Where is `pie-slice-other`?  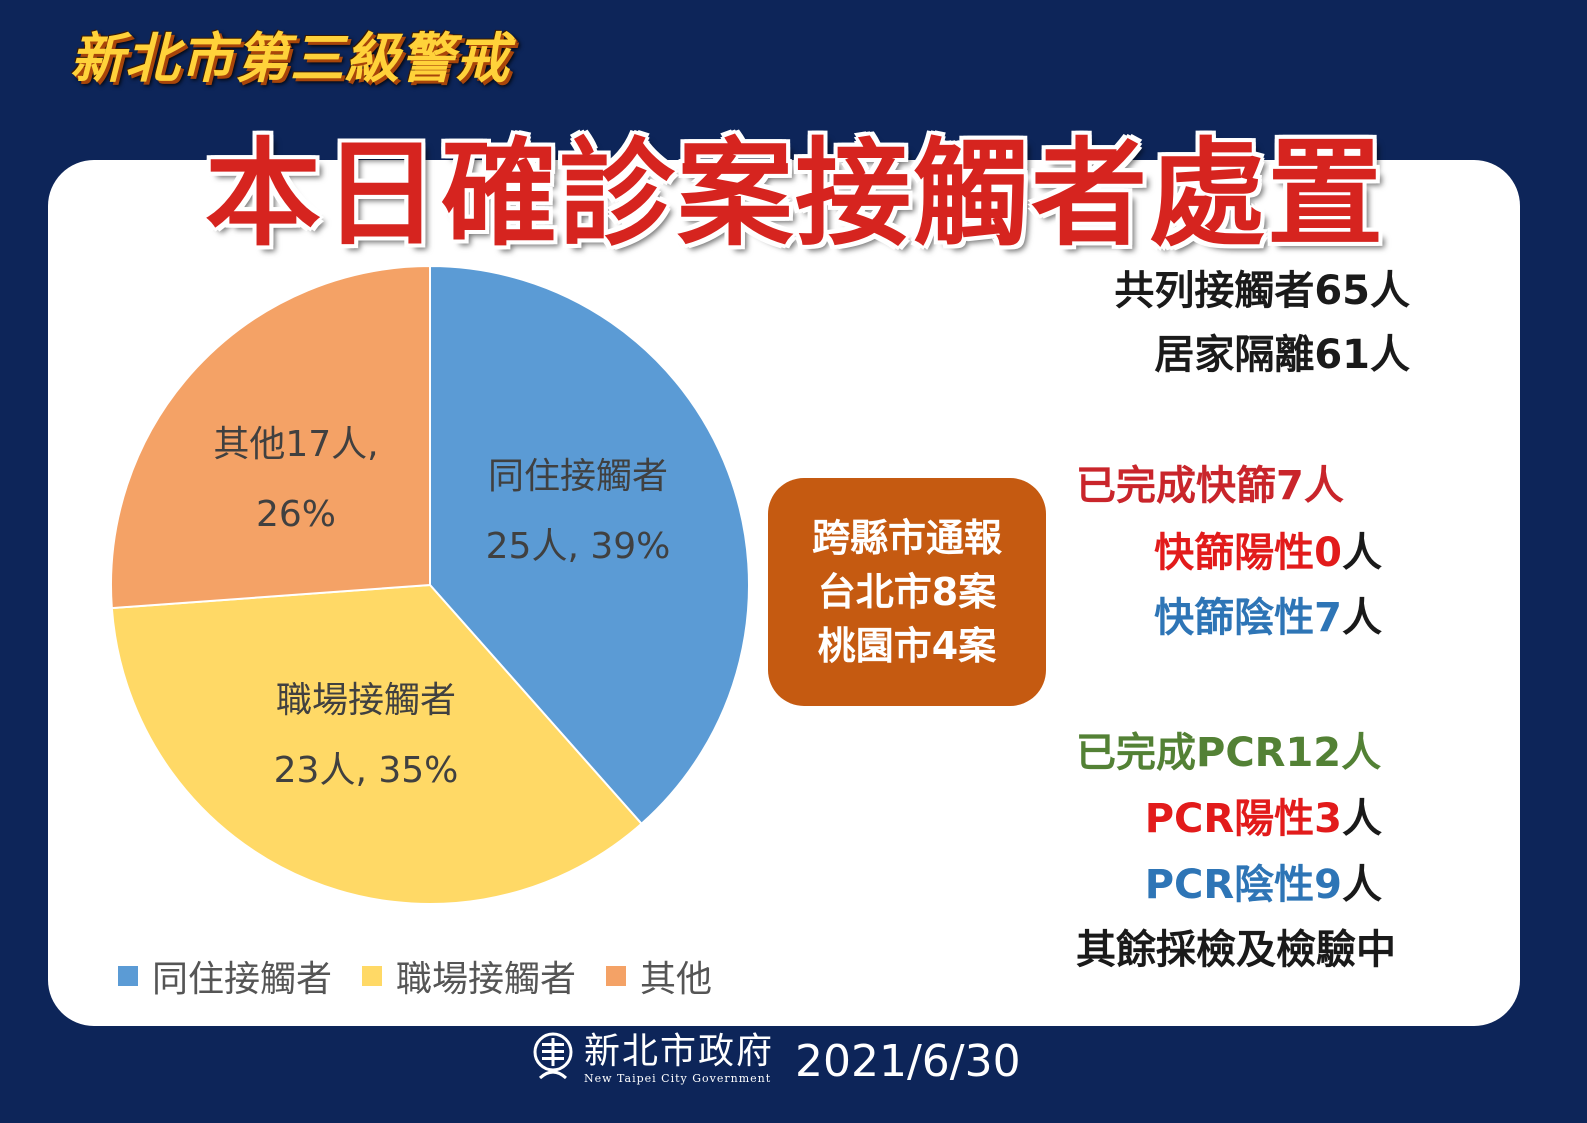 pie-slice-other is located at coordinates (270, 437).